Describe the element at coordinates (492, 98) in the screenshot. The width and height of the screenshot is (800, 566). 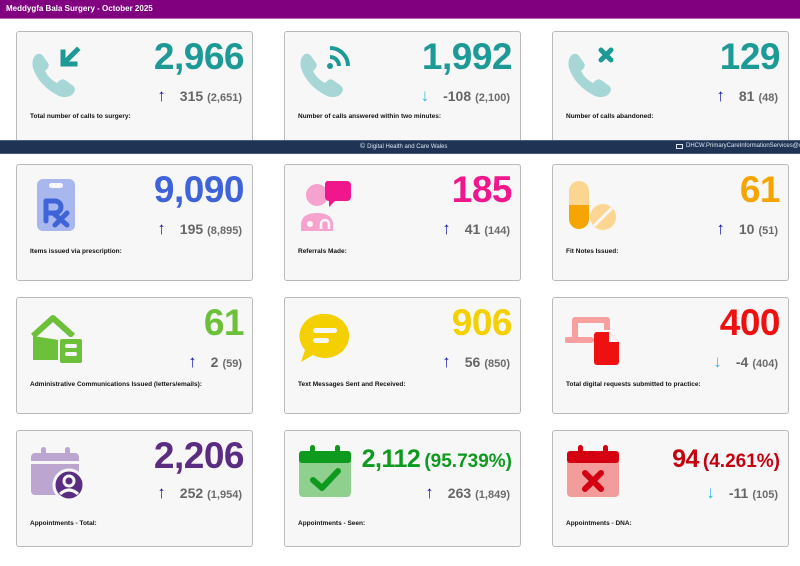
I see `previous-value: (2,100)` at that location.